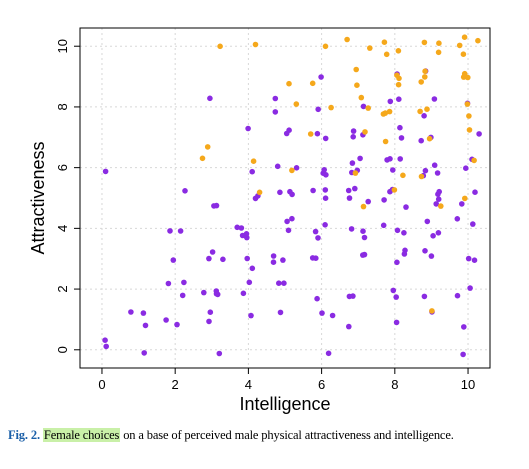 This screenshot has width=529, height=469. What do you see at coordinates (81, 435) in the screenshot?
I see `caption-highlight: Female choices` at bounding box center [81, 435].